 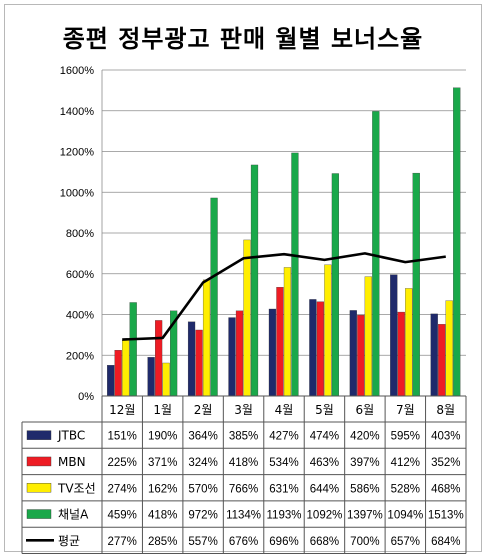 I want to click on data-cell-JTBC: 385%, so click(x=243, y=437).